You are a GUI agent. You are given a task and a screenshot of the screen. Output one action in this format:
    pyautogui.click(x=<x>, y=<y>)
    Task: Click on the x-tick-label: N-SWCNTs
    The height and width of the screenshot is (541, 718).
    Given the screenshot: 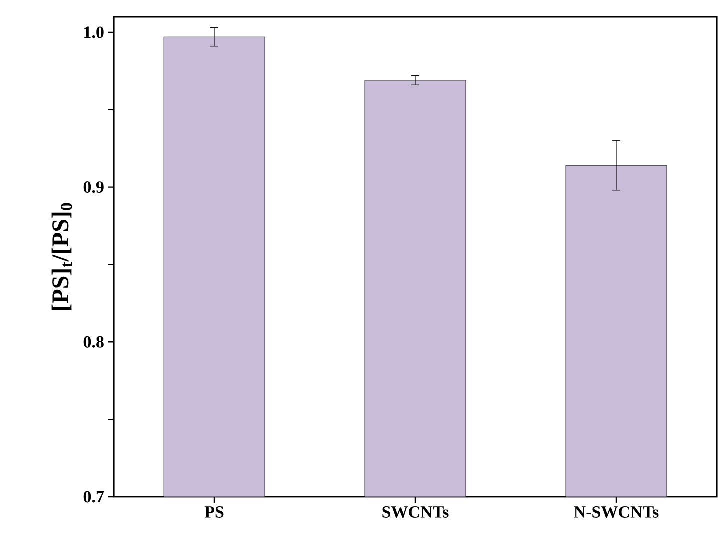 What is the action you would take?
    pyautogui.click(x=616, y=512)
    